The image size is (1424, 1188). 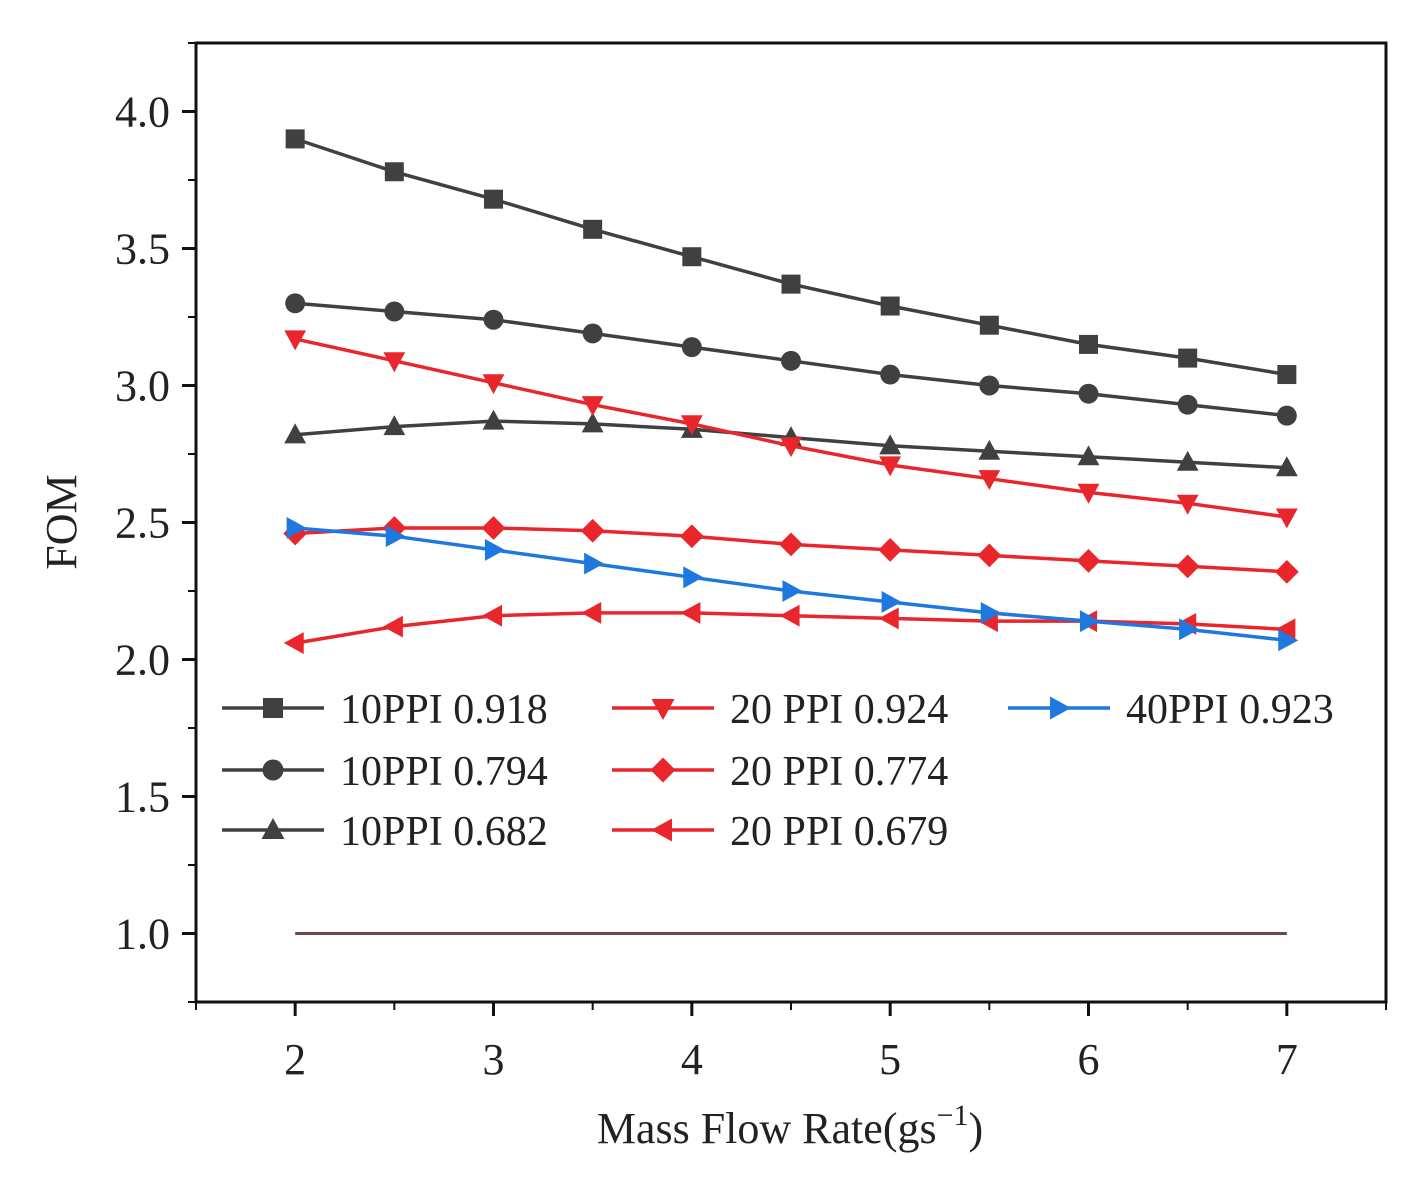 What do you see at coordinates (890, 1059) in the screenshot?
I see `x-tick-label-5: 5` at bounding box center [890, 1059].